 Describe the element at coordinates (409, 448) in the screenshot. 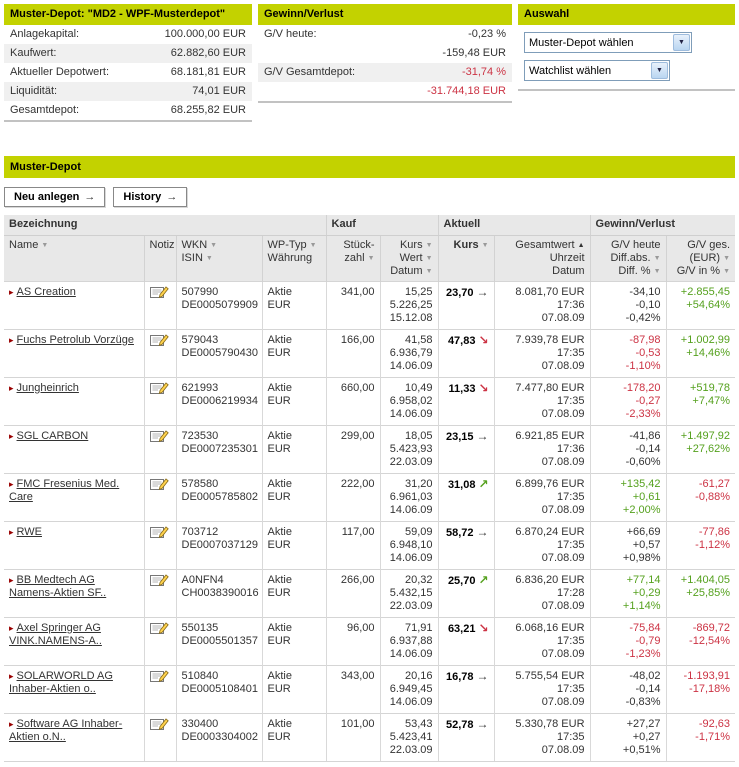

I see `kauf-cell: 18,05 5.423,93 22.03.09` at that location.